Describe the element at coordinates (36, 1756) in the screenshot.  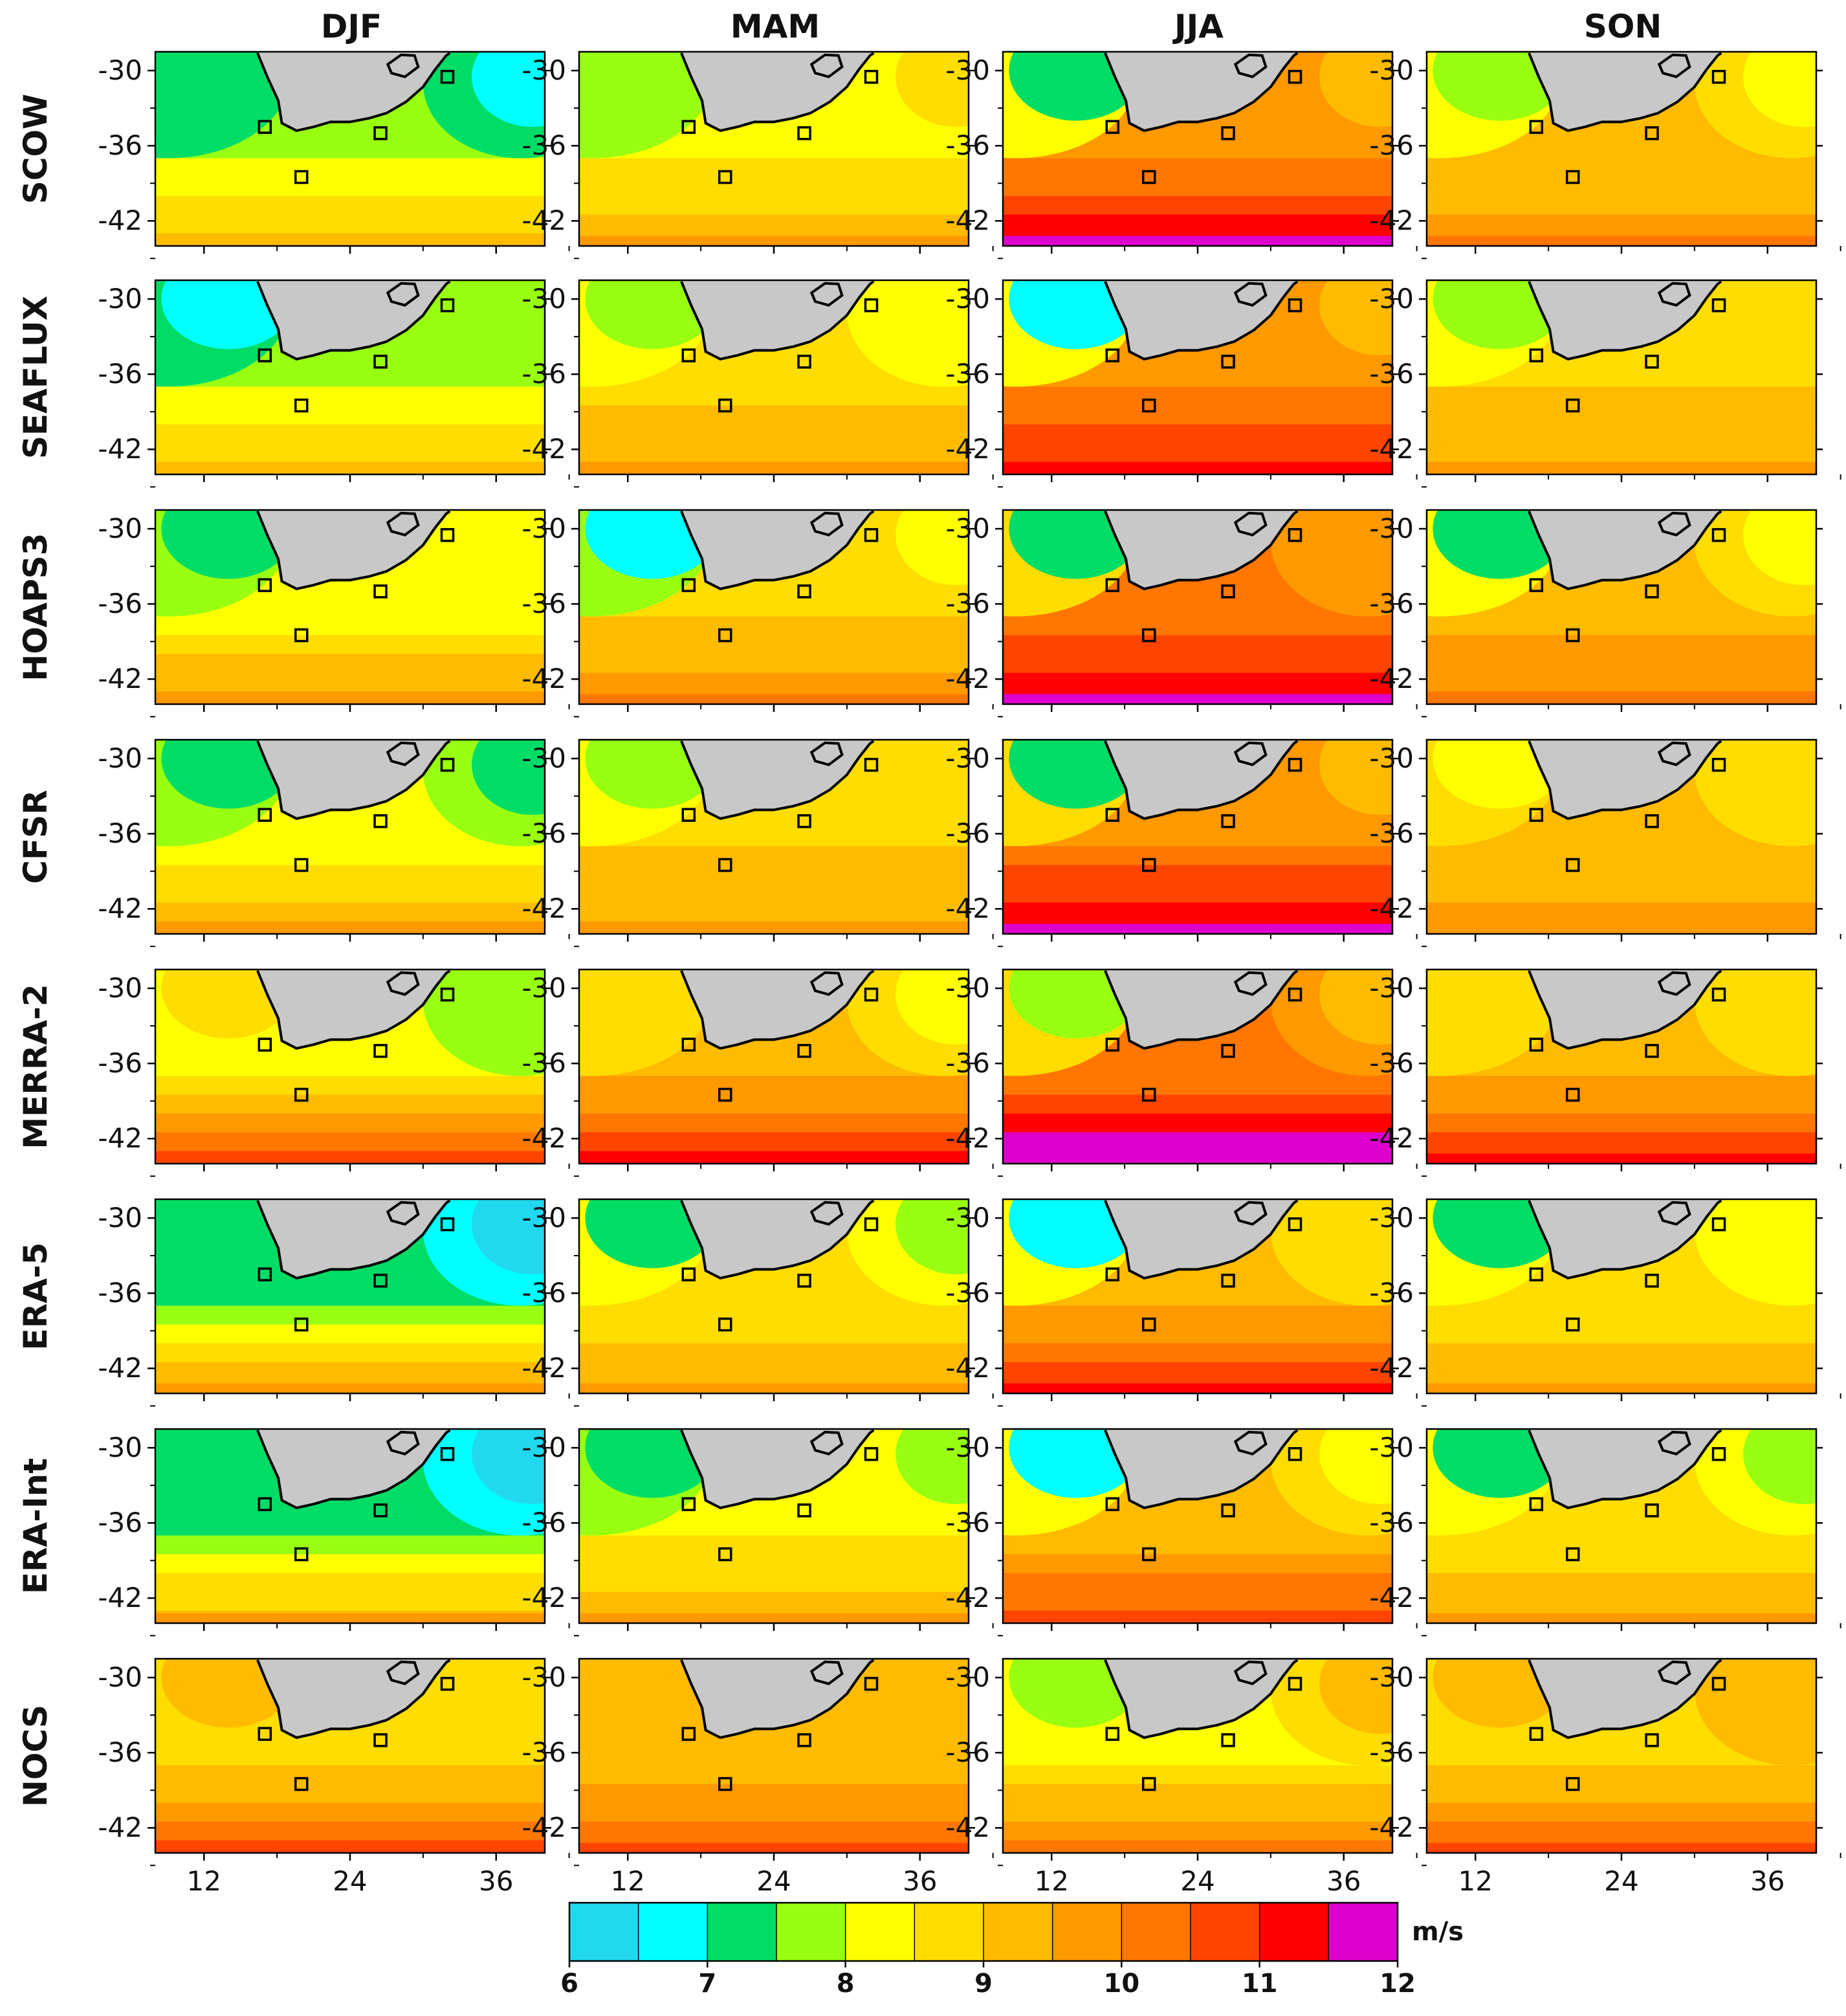
I see `dataset-label-nocs: NOCS` at that location.